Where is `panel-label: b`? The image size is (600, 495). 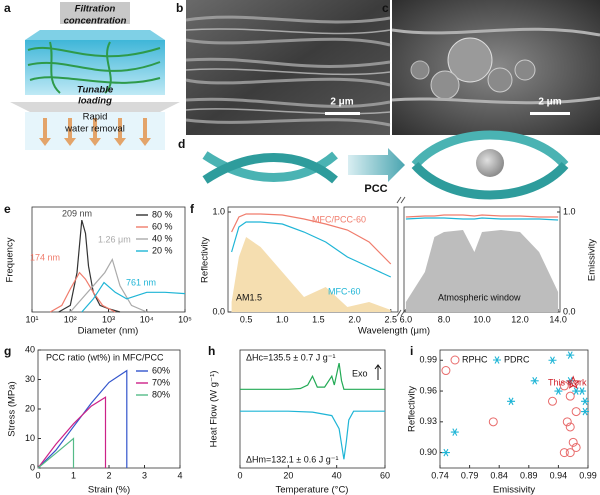 panel-label: b is located at coordinates (179, 8).